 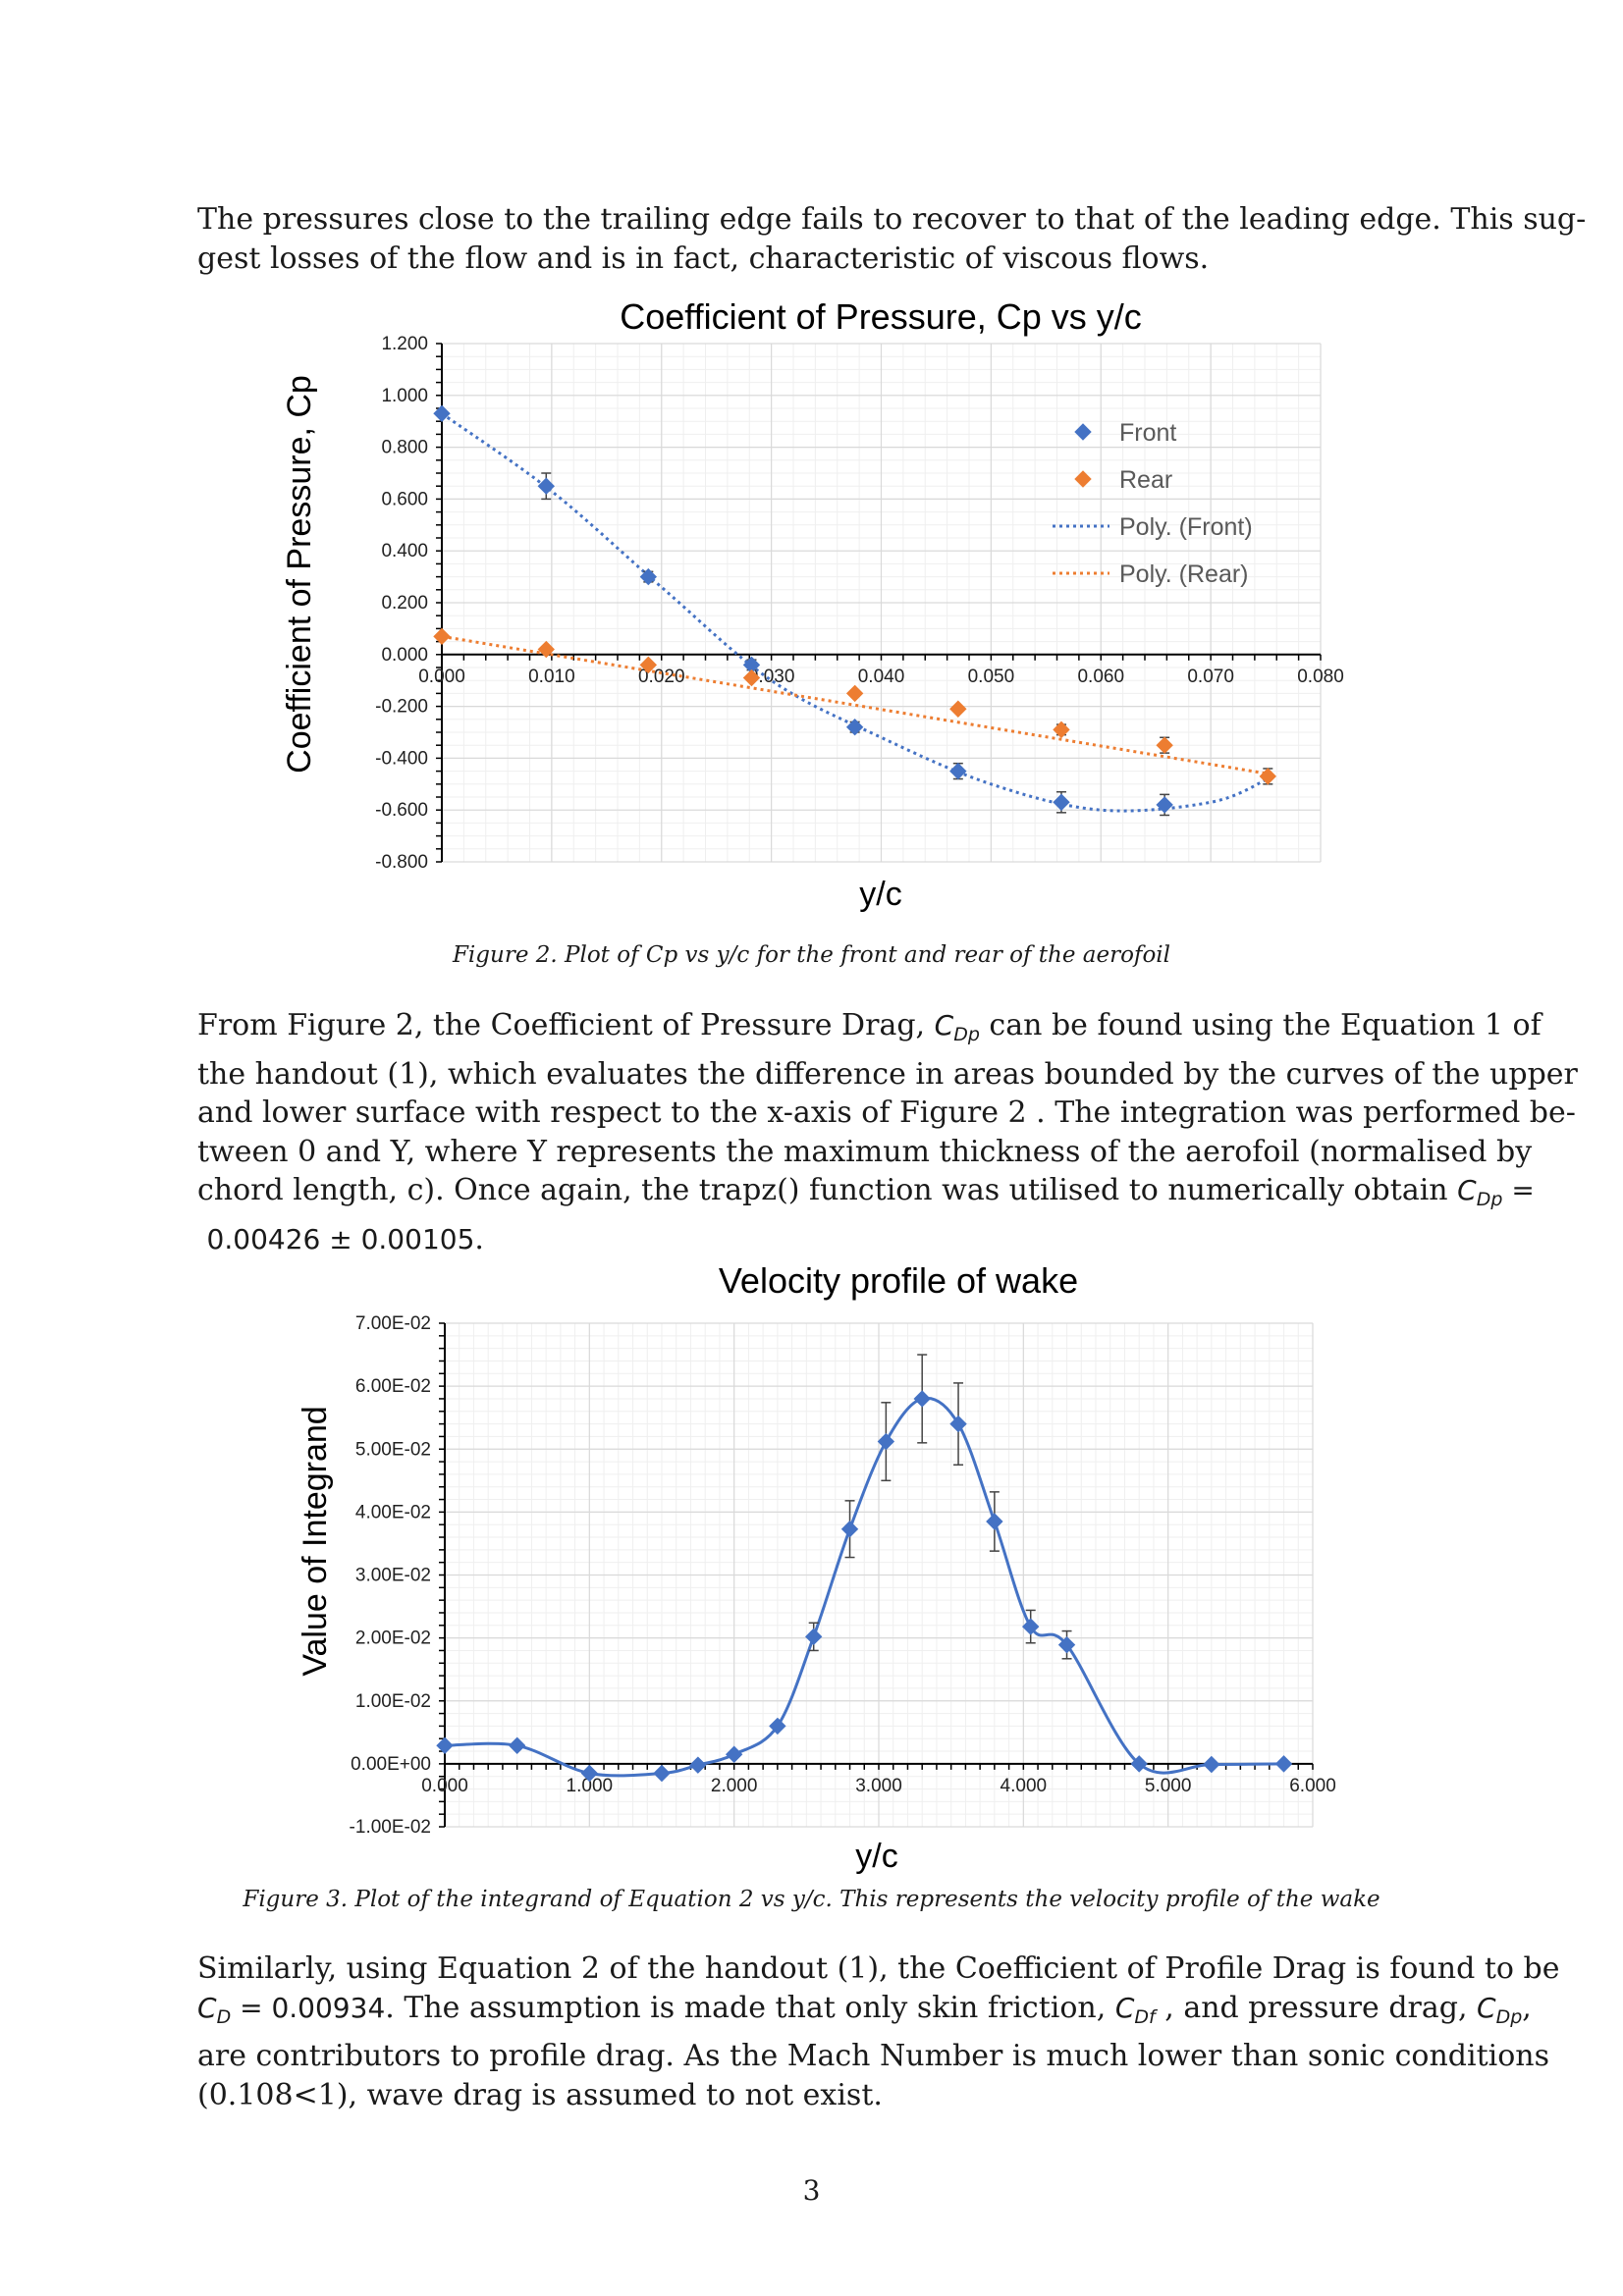 I want to click on x-tick-label: 3.000, so click(x=878, y=1786).